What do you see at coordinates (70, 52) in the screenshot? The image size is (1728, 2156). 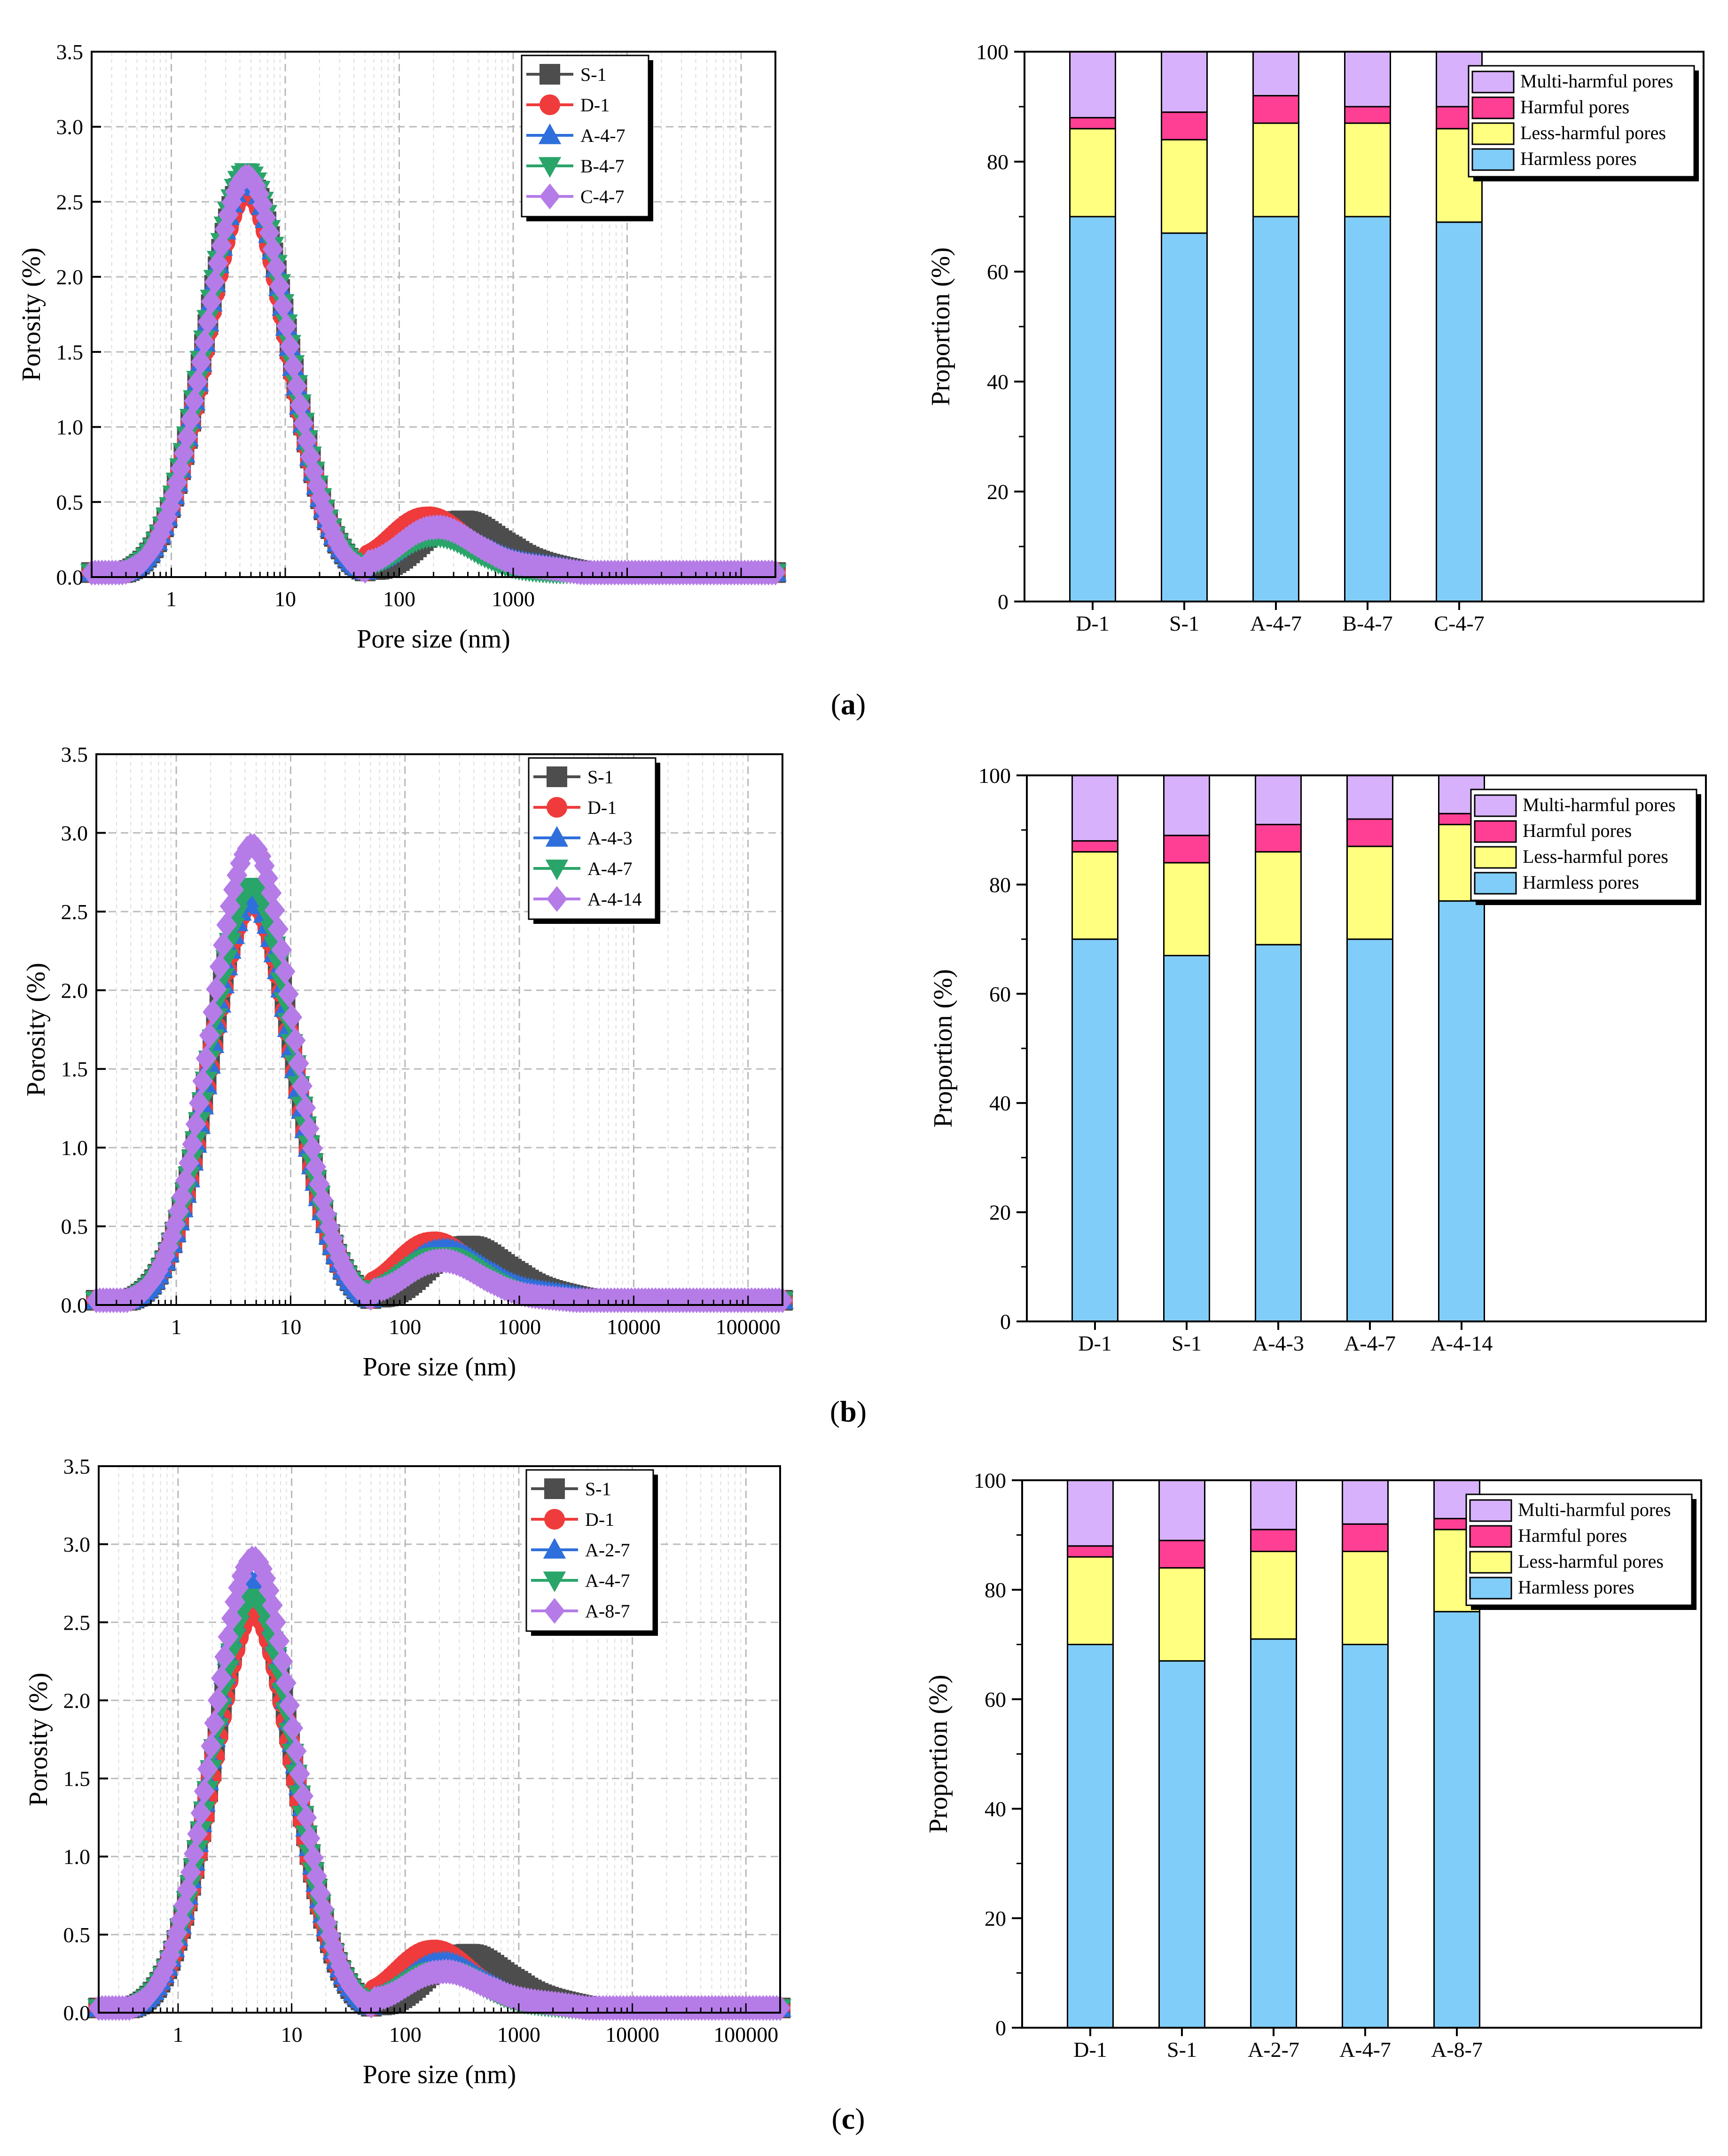 I see `y-tick-label: 3.5` at bounding box center [70, 52].